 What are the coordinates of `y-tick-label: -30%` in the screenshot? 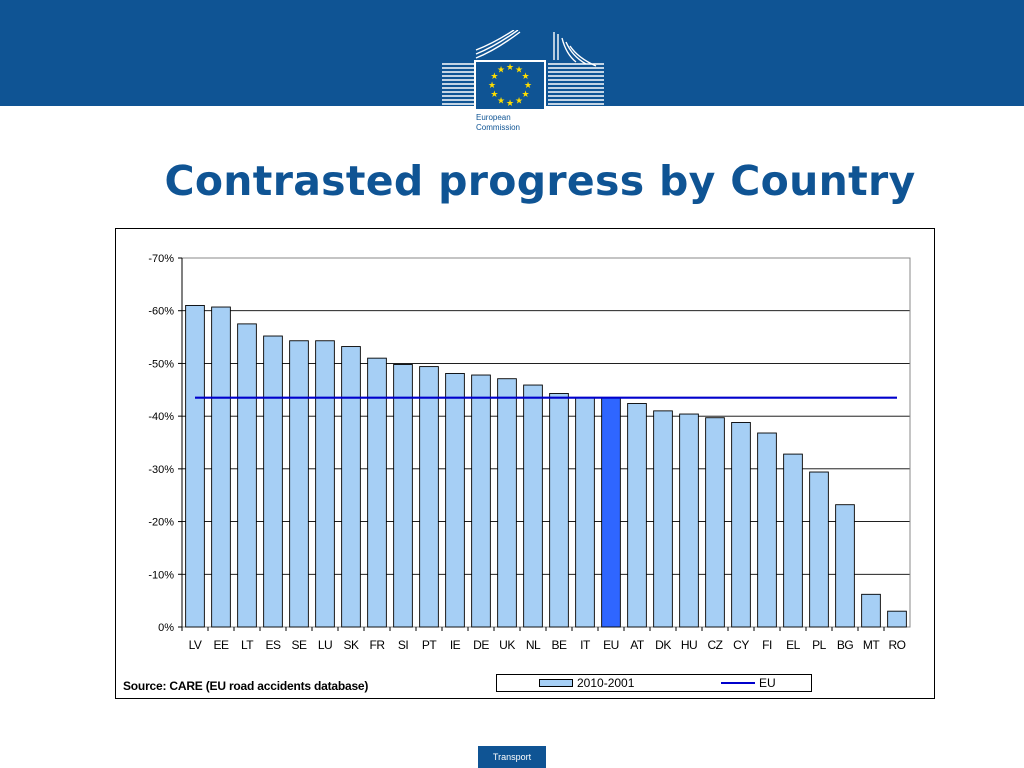 It's located at (161, 470).